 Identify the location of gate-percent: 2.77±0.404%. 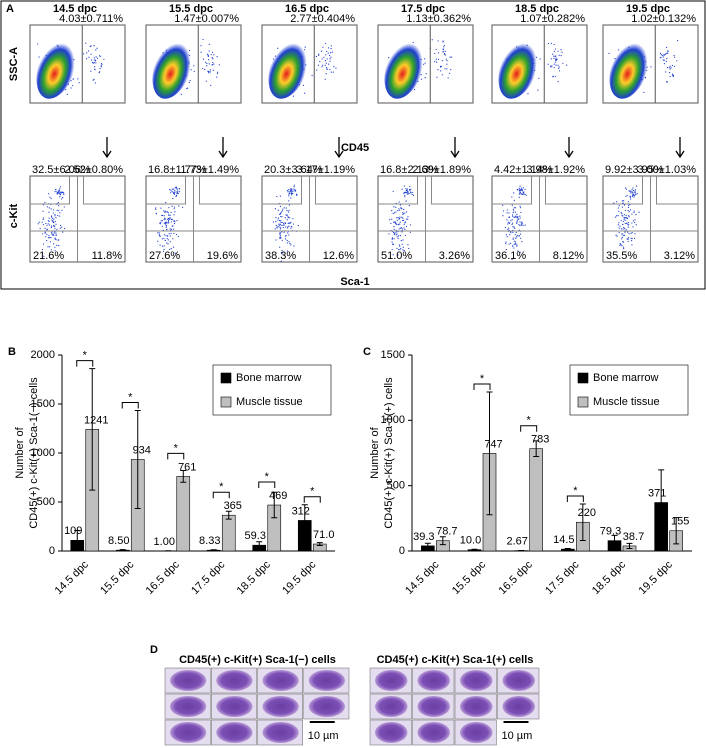
(322, 19).